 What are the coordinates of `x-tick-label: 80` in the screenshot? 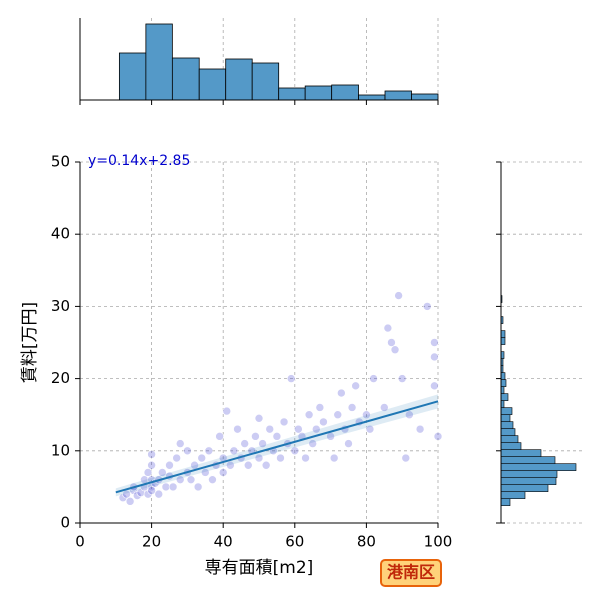 It's located at (366, 542).